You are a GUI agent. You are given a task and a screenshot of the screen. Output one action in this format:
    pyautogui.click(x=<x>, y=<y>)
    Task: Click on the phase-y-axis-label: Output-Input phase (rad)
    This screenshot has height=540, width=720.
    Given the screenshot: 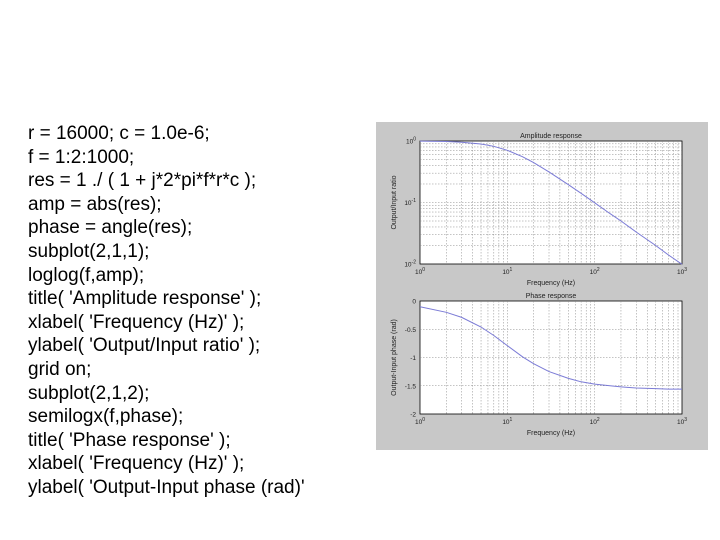 What is the action you would take?
    pyautogui.click(x=394, y=357)
    